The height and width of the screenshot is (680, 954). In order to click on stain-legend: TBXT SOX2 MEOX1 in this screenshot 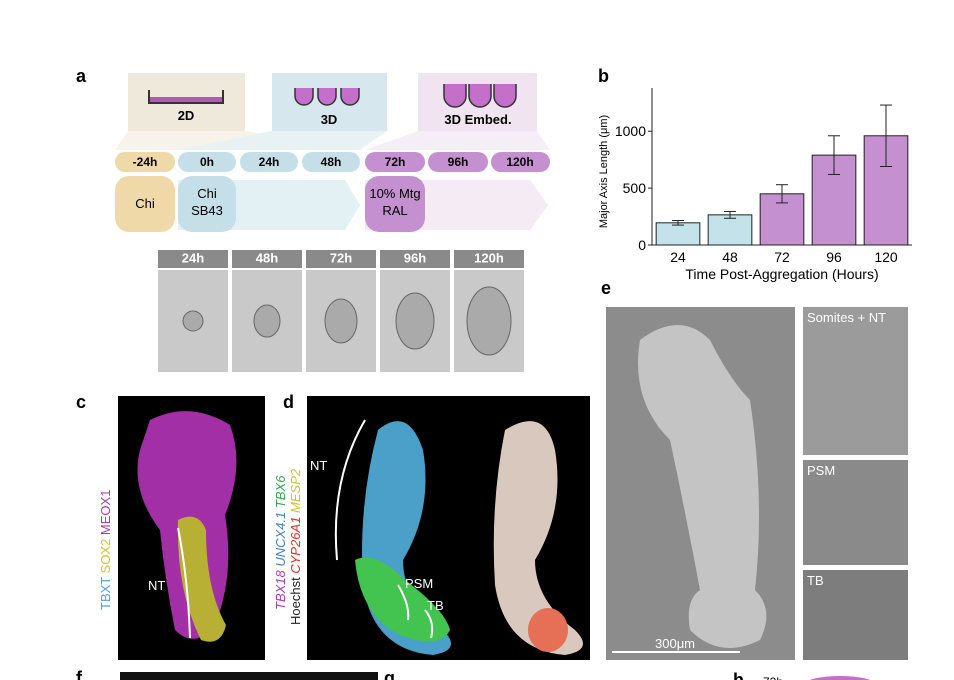, I will do `click(105, 550)`.